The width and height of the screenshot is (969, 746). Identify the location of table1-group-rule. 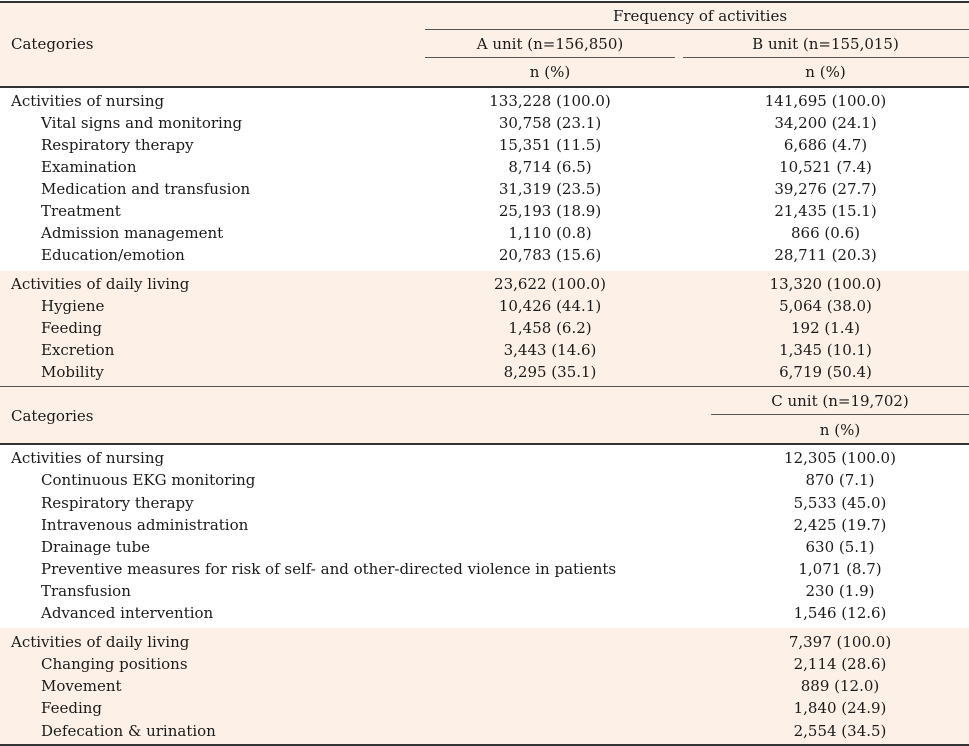
(697, 29).